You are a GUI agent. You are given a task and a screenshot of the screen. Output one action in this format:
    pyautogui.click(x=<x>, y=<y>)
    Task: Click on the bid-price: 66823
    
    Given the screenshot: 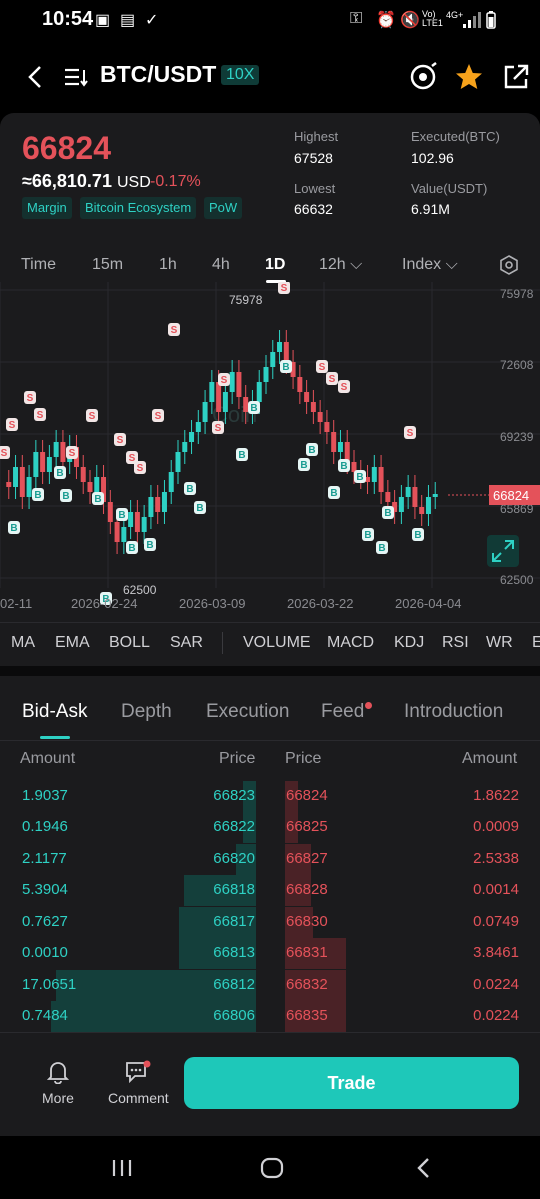 What is the action you would take?
    pyautogui.click(x=234, y=795)
    